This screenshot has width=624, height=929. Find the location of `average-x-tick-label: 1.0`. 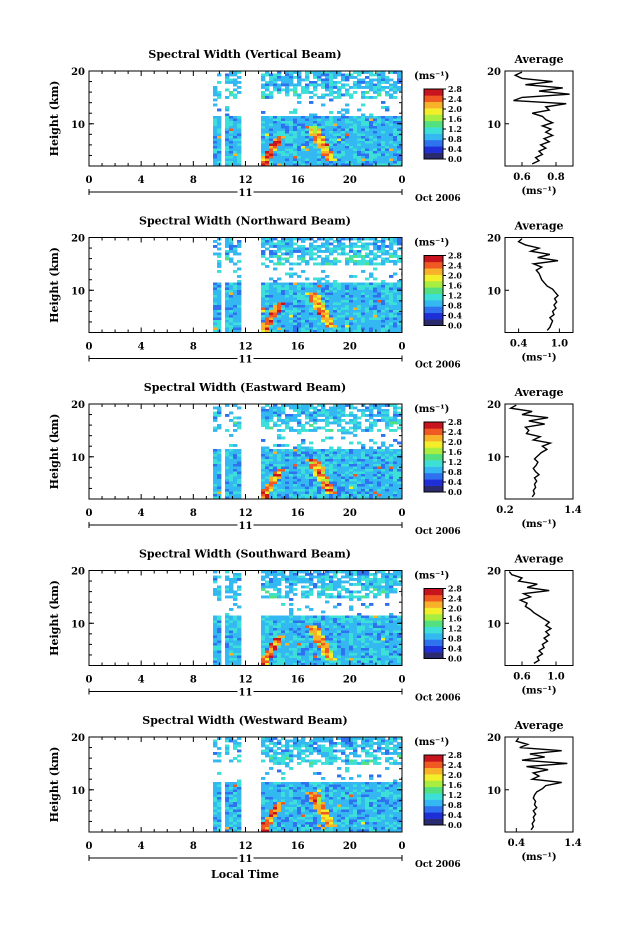

average-x-tick-label: 1.0 is located at coordinates (555, 677).